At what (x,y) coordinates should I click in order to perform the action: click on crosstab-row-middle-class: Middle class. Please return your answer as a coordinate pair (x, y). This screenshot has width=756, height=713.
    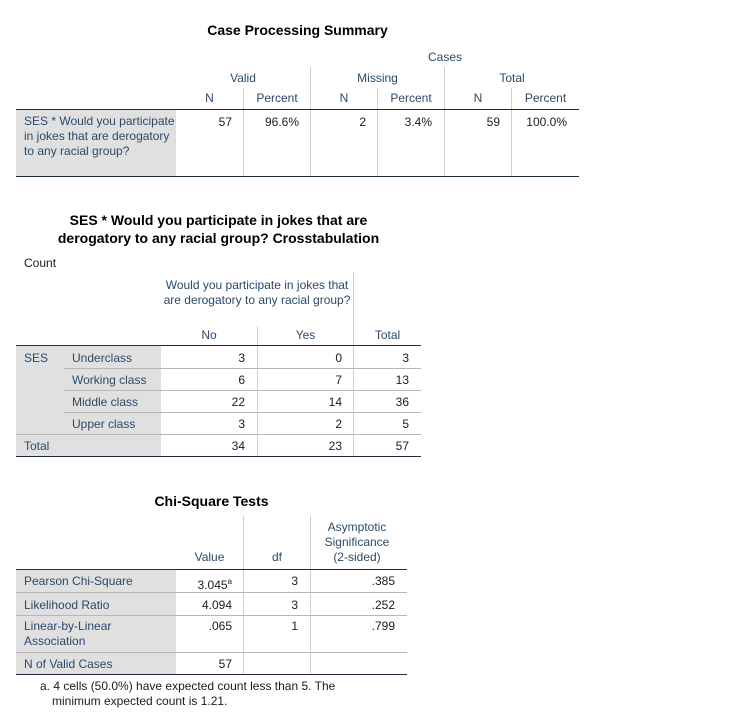
    Looking at the image, I should click on (105, 402).